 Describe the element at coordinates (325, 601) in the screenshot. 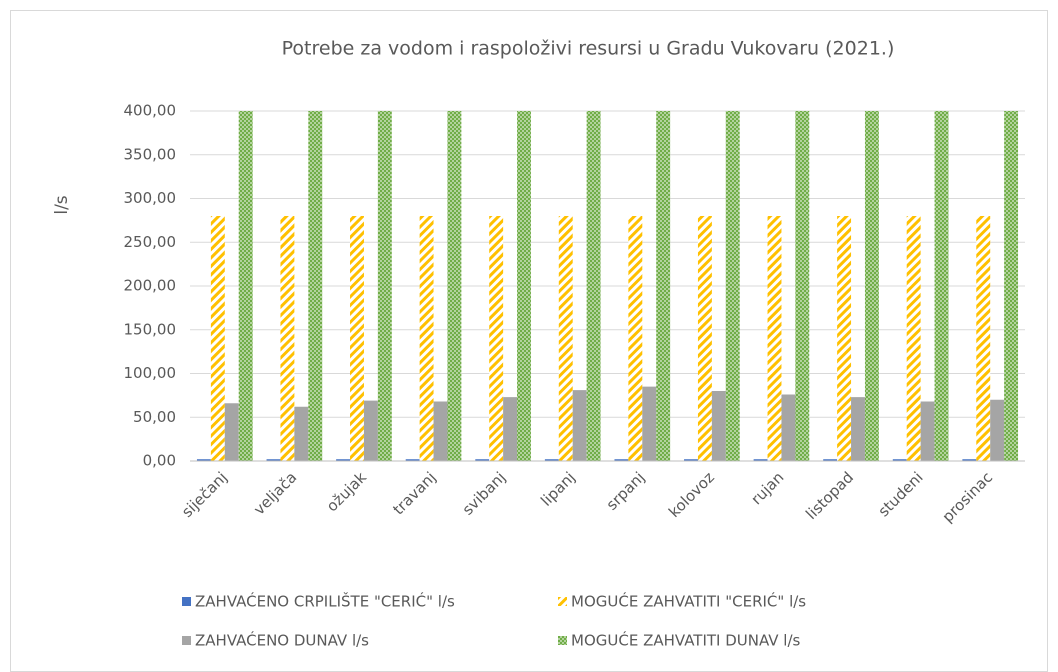

I see `legend-label: ZAHVAĆENO CRPILIŠTE "CERIĆ" l/s` at that location.